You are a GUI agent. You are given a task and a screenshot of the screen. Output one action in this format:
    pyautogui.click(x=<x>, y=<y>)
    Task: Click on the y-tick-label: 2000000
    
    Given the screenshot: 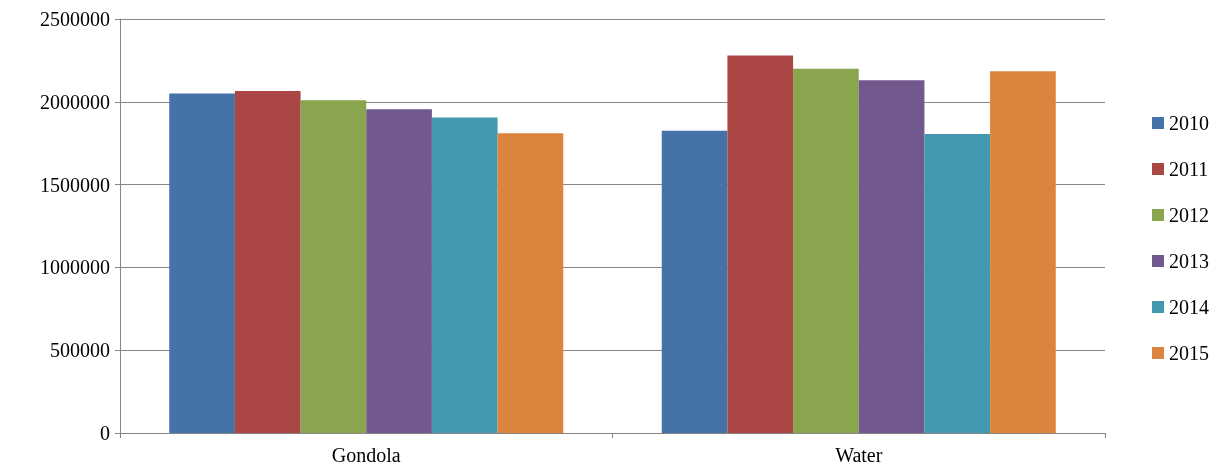 What is the action you would take?
    pyautogui.click(x=75, y=101)
    